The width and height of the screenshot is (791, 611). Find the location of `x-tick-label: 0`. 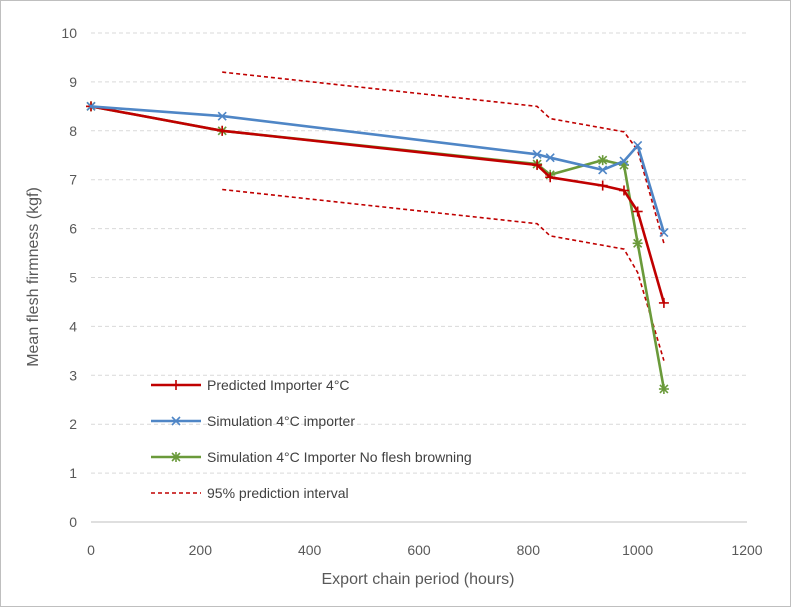

x-tick-label: 0 is located at coordinates (91, 550).